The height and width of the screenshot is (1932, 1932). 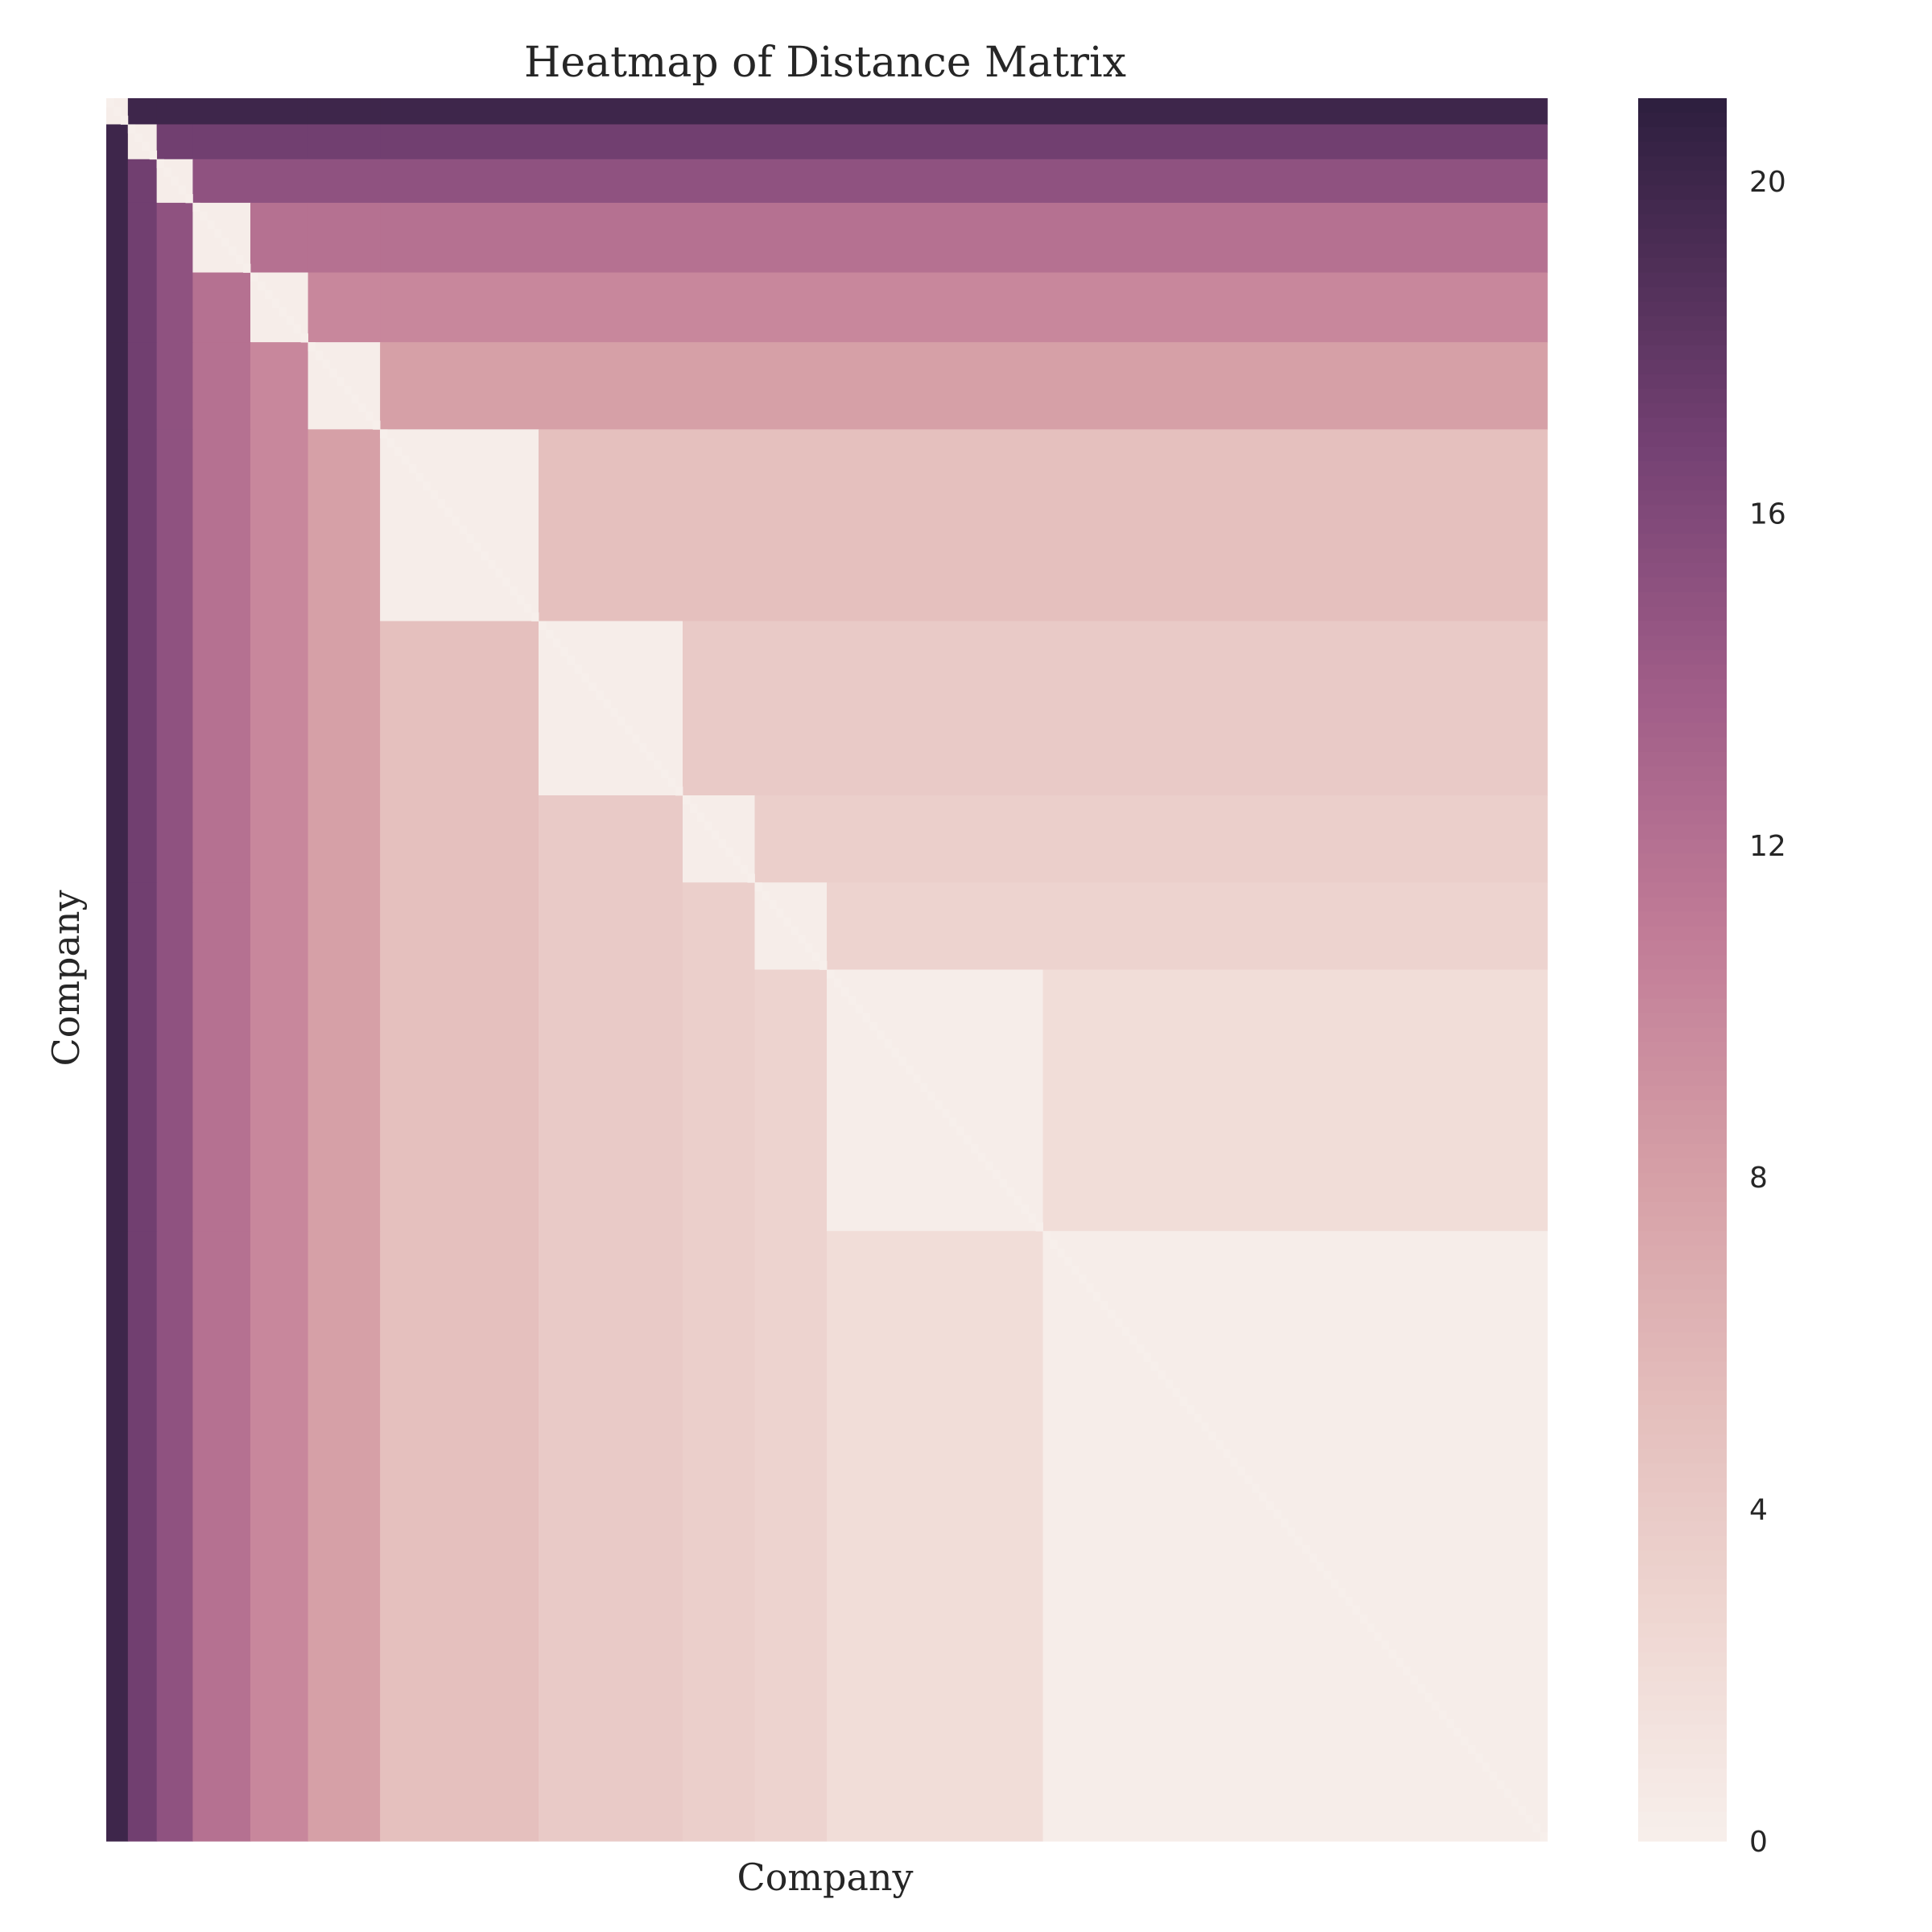 I want to click on y-axis-label: Company, so click(x=66, y=978).